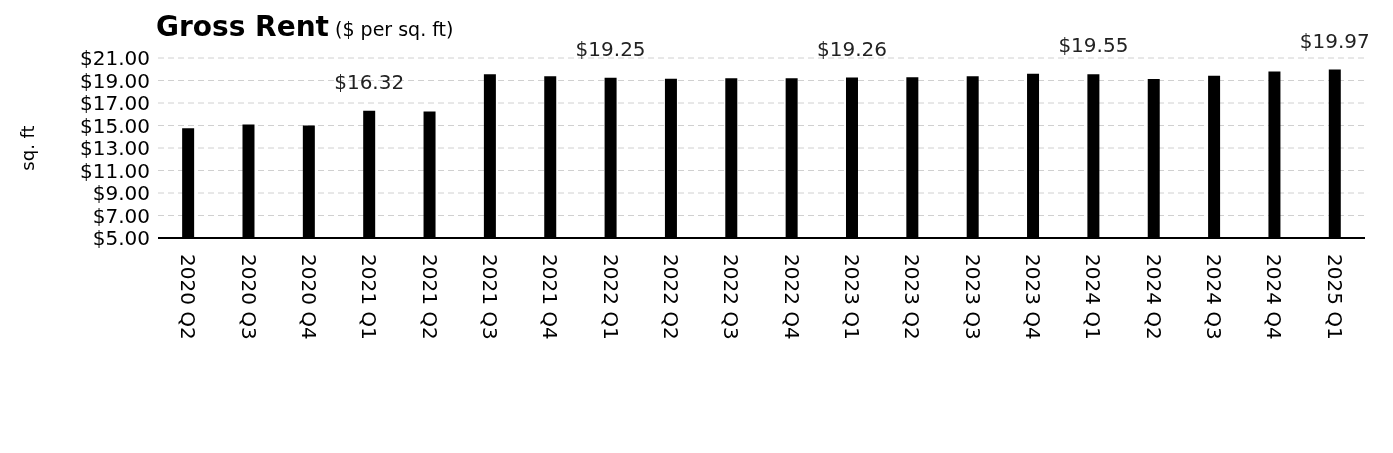  Describe the element at coordinates (1214, 297) in the screenshot. I see `x-tick-label: 2024 Q3` at that location.